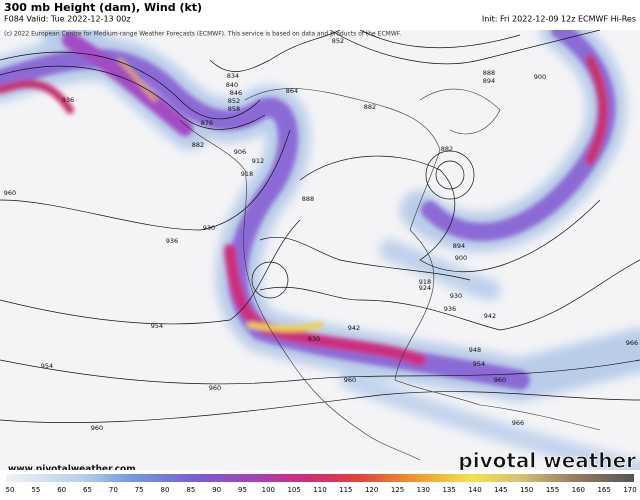 The height and width of the screenshot is (500, 640). I want to click on colorbar, so click(320, 478).